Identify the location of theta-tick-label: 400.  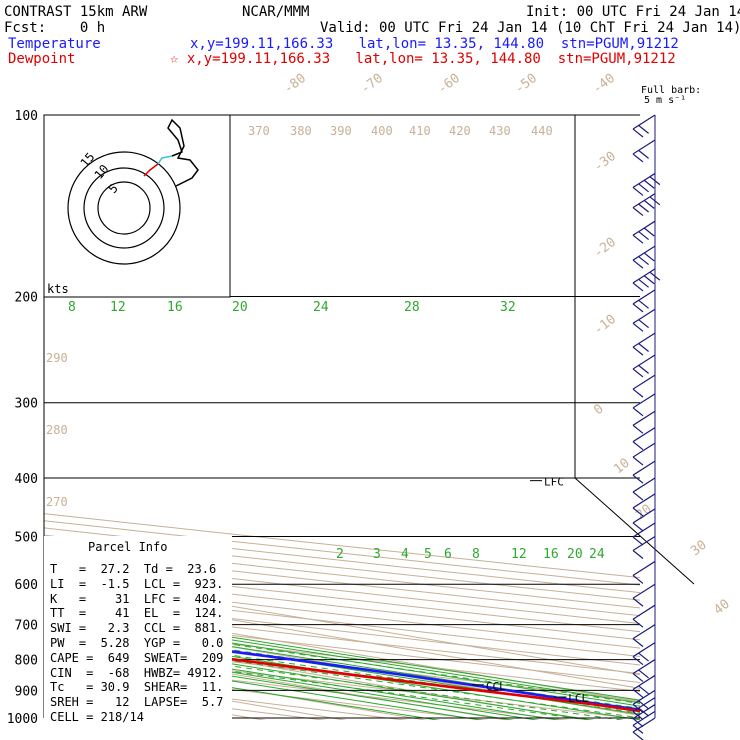
(382, 131).